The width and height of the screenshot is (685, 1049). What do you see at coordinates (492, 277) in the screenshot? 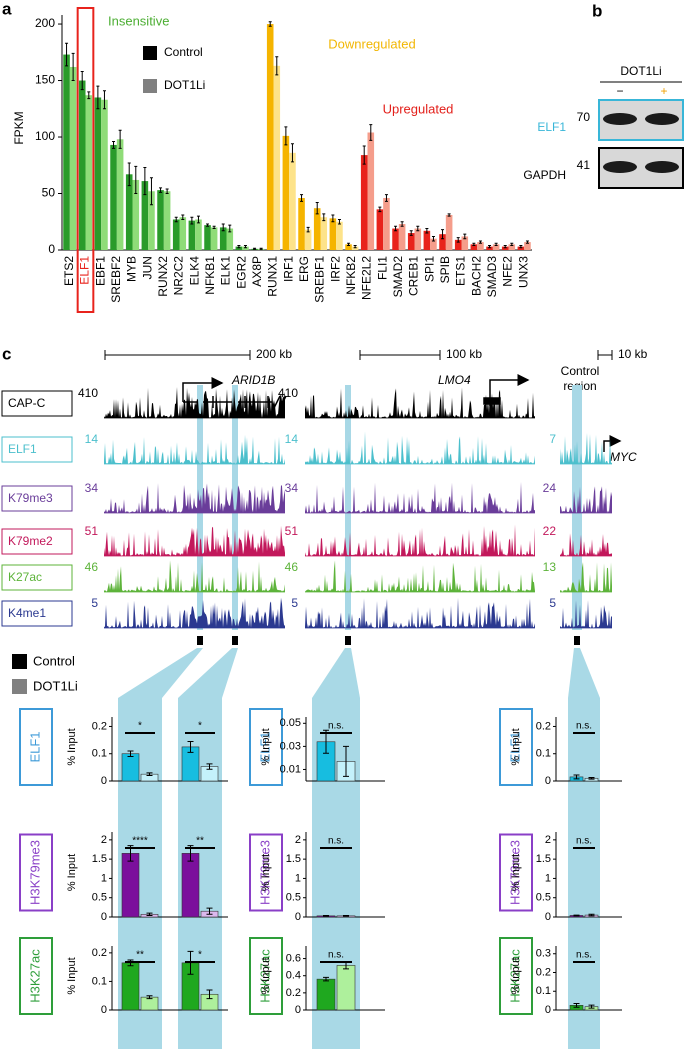
I see `x-tick-label: SMAD3` at bounding box center [492, 277].